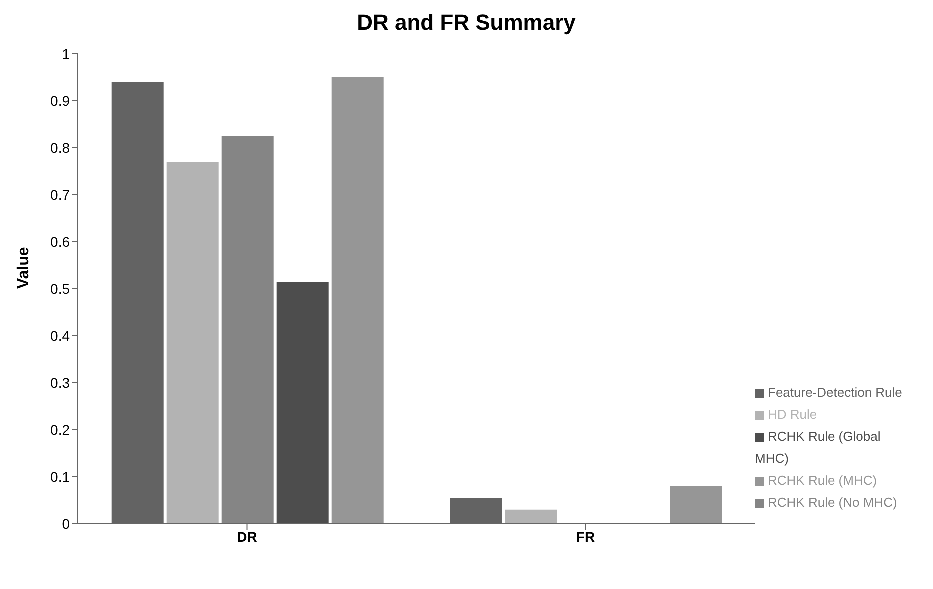 The width and height of the screenshot is (933, 589). What do you see at coordinates (60, 242) in the screenshot?
I see `y-tick-label: 0.6` at bounding box center [60, 242].